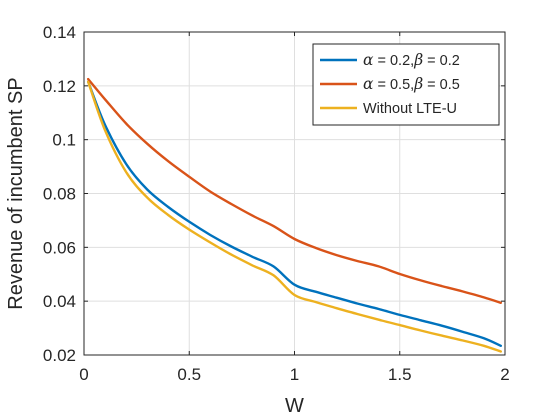  What do you see at coordinates (59, 247) in the screenshot?
I see `y-tick-label: 0.06` at bounding box center [59, 247].